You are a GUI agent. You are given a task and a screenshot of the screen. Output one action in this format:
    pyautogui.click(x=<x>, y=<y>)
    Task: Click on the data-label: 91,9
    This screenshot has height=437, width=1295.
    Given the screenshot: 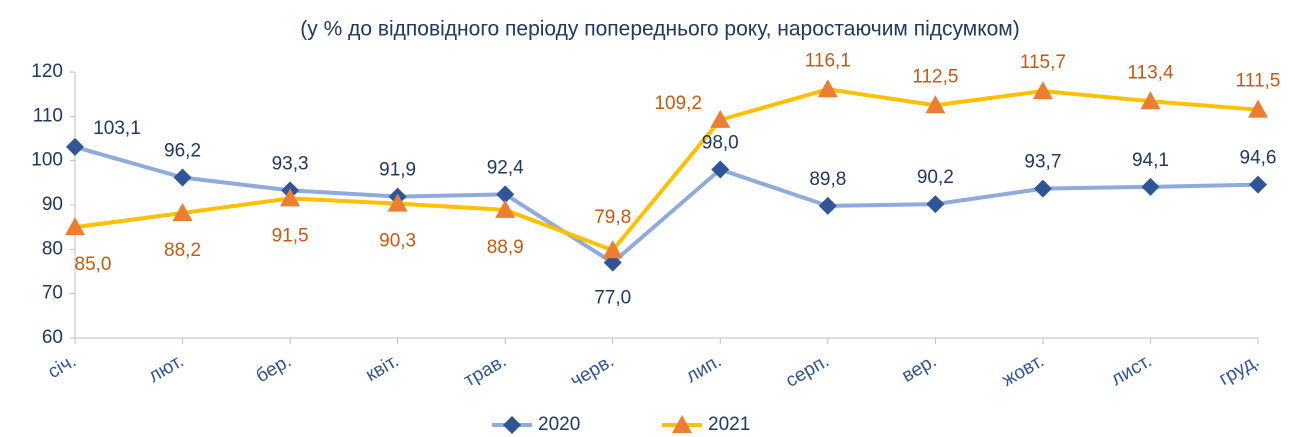 What is the action you would take?
    pyautogui.click(x=397, y=170)
    